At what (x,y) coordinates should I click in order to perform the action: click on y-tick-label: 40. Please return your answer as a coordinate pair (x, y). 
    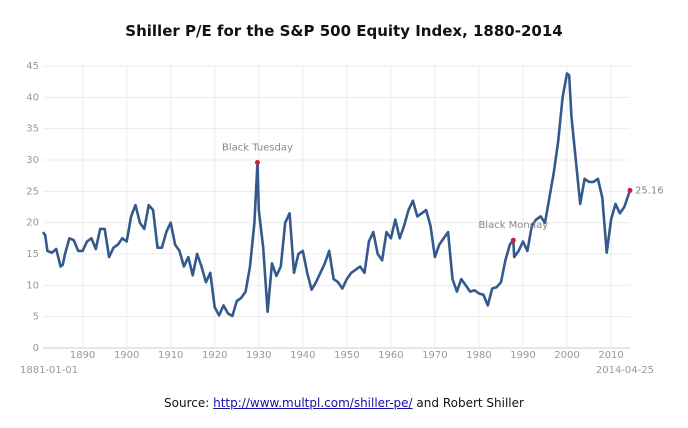
    Looking at the image, I should click on (32, 97).